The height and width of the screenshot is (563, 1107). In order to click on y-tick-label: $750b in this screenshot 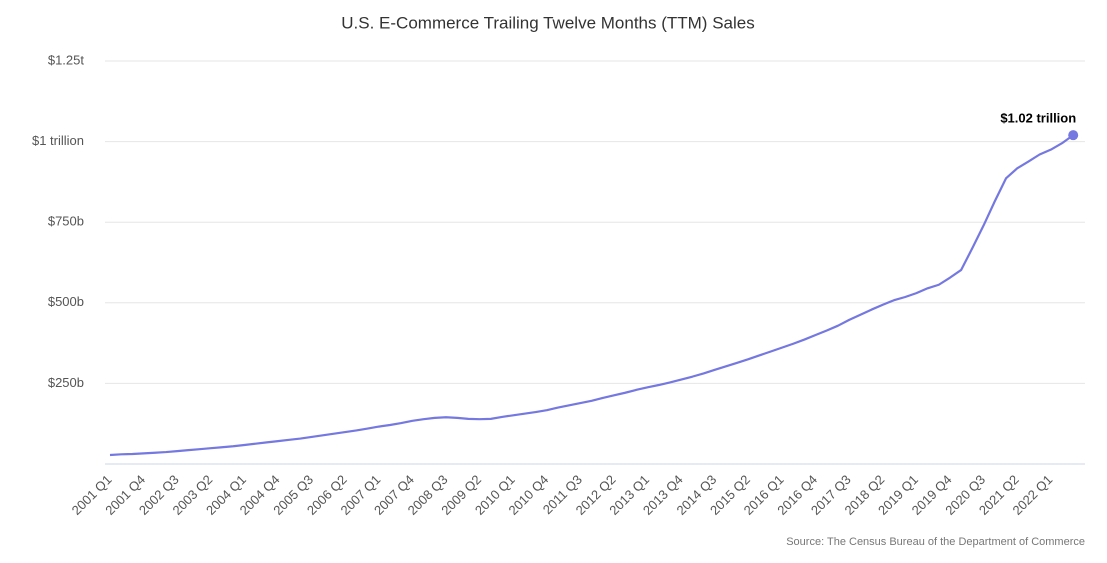, I will do `click(66, 221)`.